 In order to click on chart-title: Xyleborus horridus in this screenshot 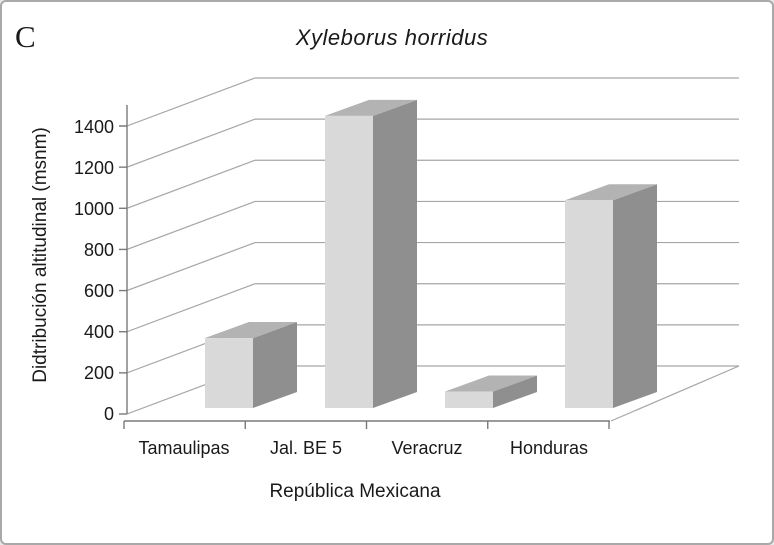, I will do `click(391, 37)`.